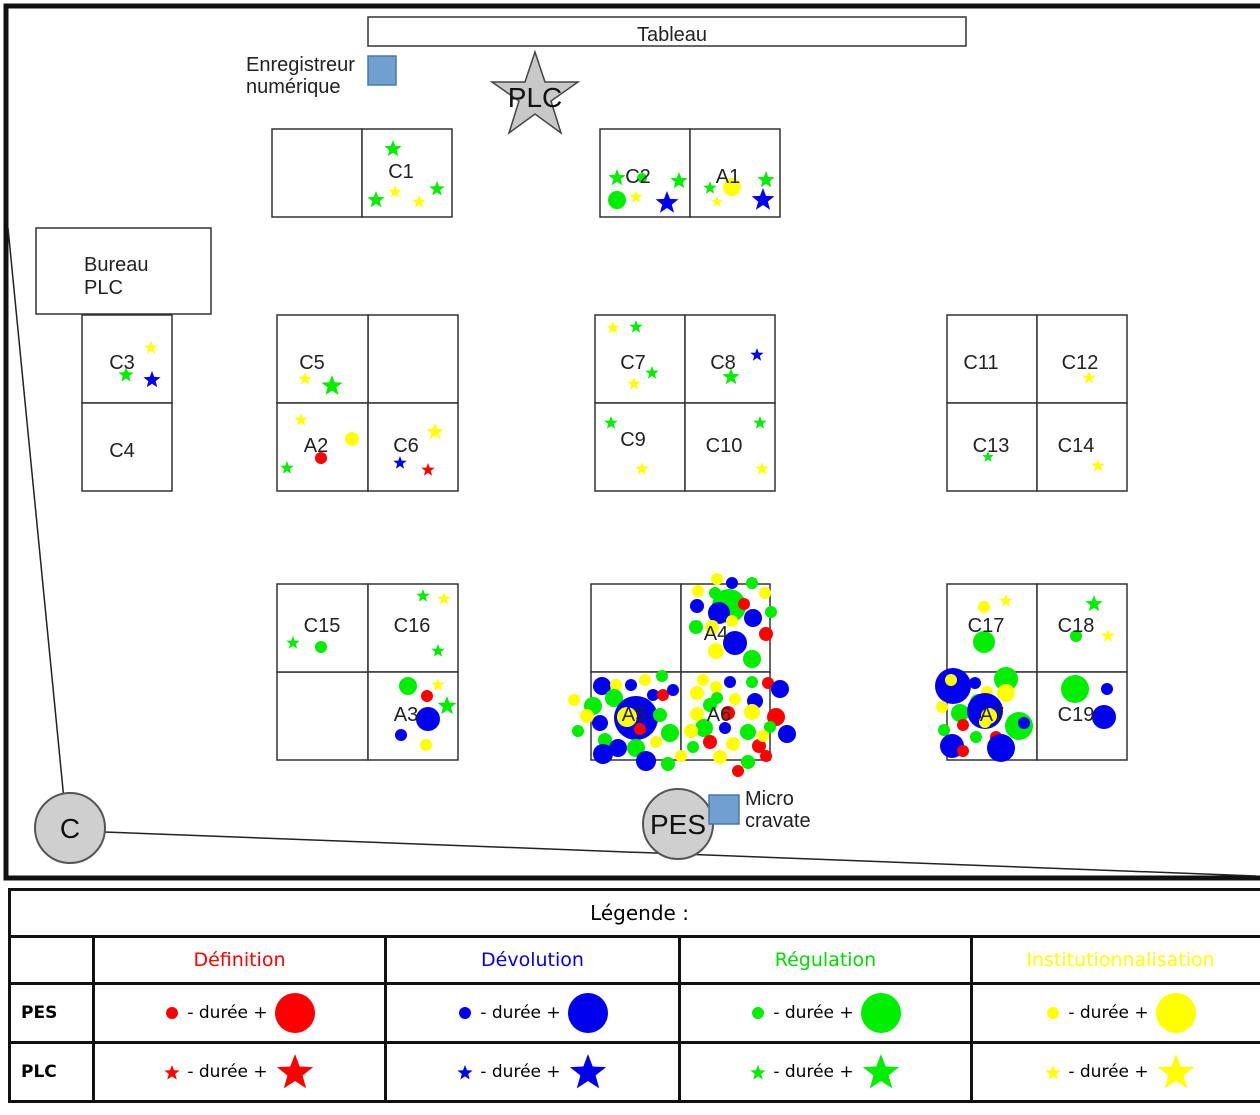 This screenshot has width=1260, height=1115. Describe the element at coordinates (992, 447) in the screenshot. I see `desk-c13` at that location.